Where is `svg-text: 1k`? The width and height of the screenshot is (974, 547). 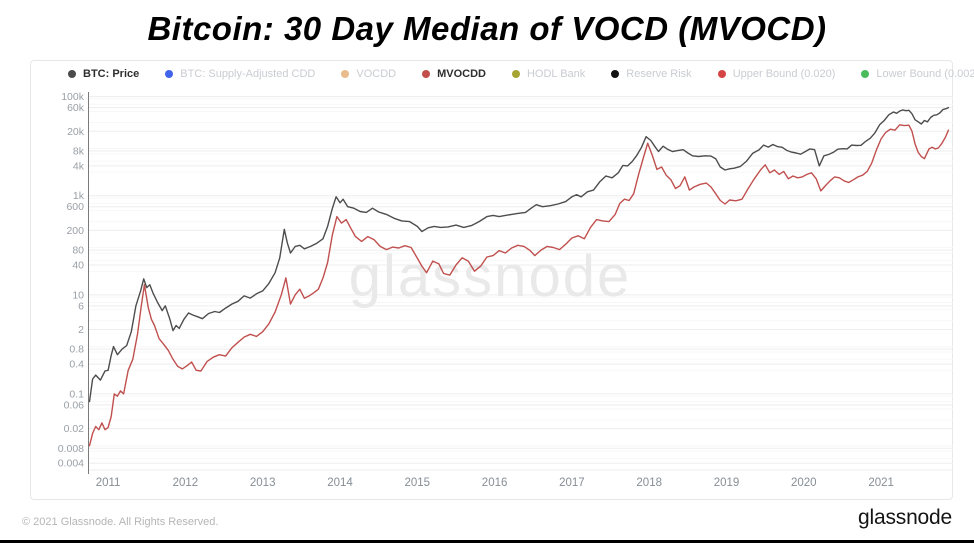
svg-text: 1k is located at coordinates (79, 196).